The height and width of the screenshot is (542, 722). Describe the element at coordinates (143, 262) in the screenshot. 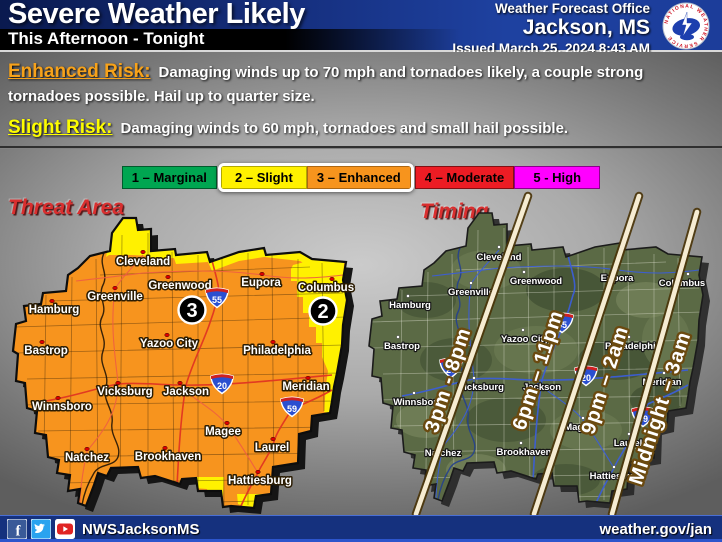

I see `city-label: Cleveland` at that location.